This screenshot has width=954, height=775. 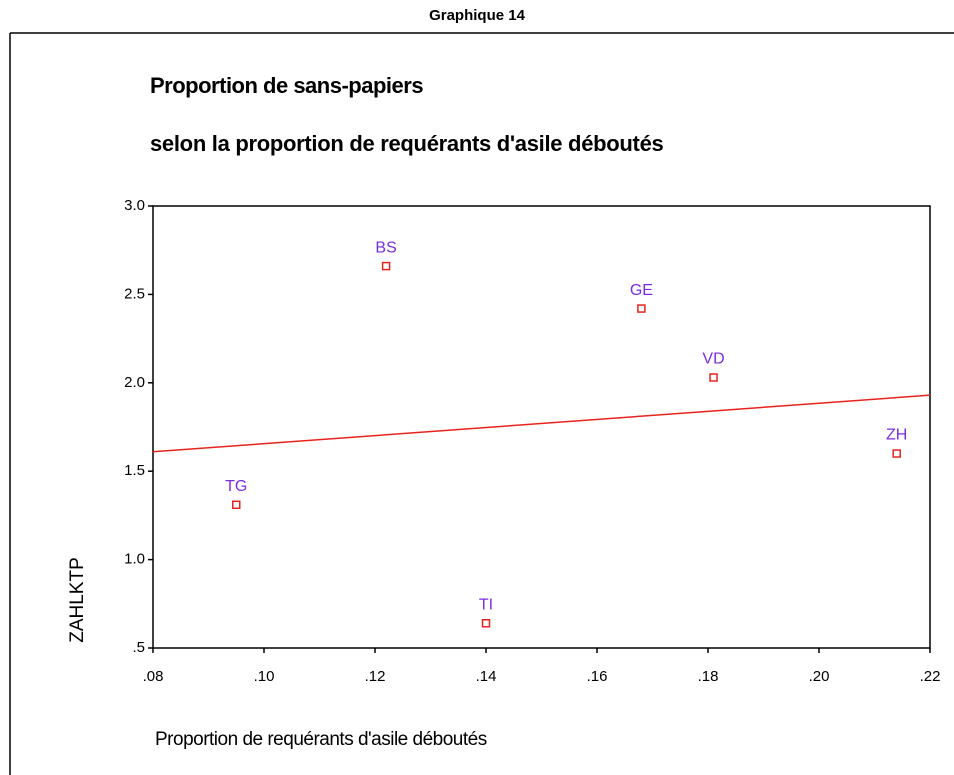 What do you see at coordinates (819, 676) in the screenshot?
I see `x-tick-label: .20` at bounding box center [819, 676].